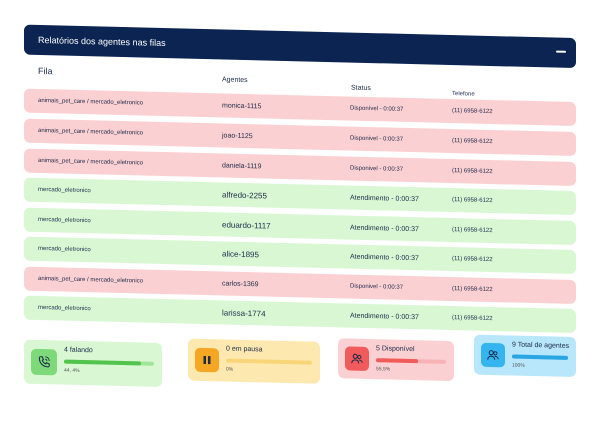 The image size is (594, 431). I want to click on column-header-telefone: Telefone, so click(463, 94).